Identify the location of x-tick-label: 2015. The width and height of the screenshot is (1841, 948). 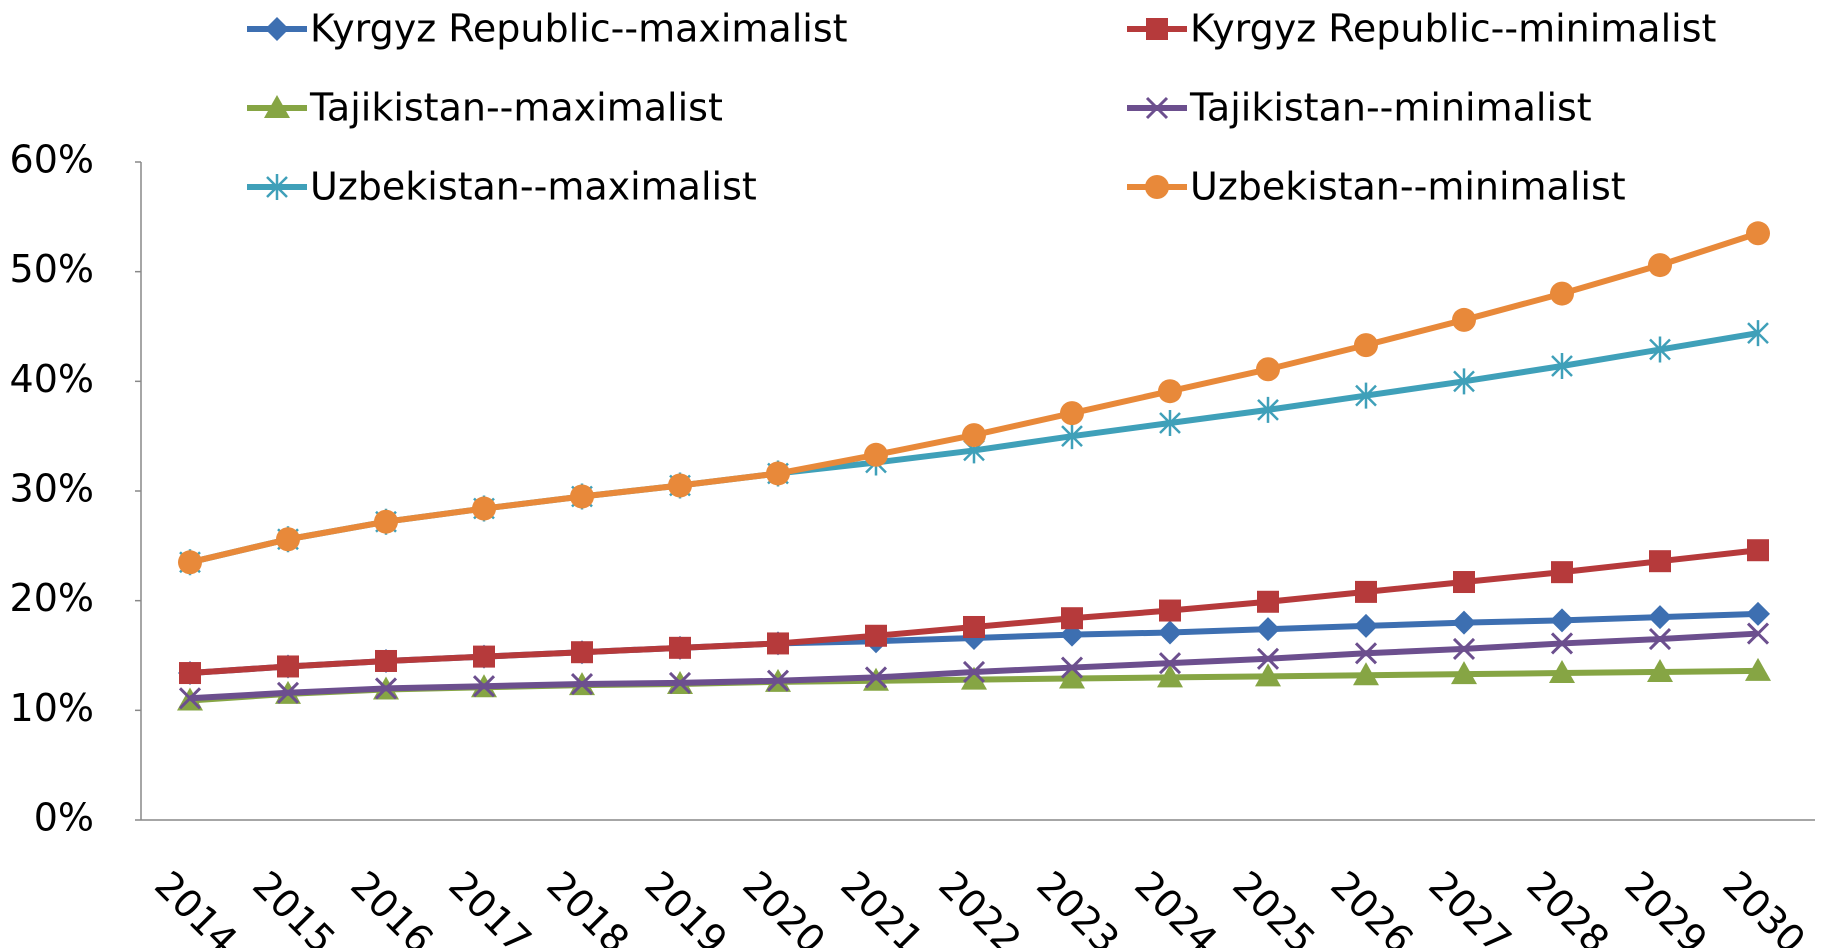
(294, 905).